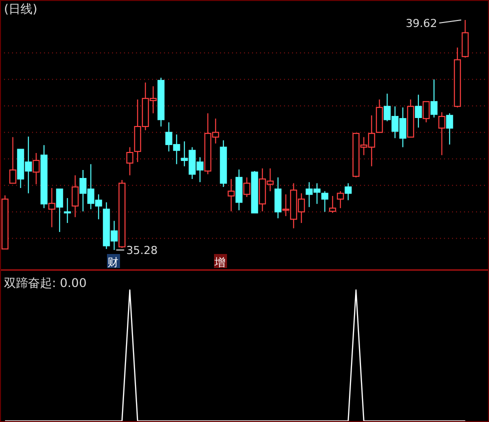  I want to click on text: 增, so click(220, 262).